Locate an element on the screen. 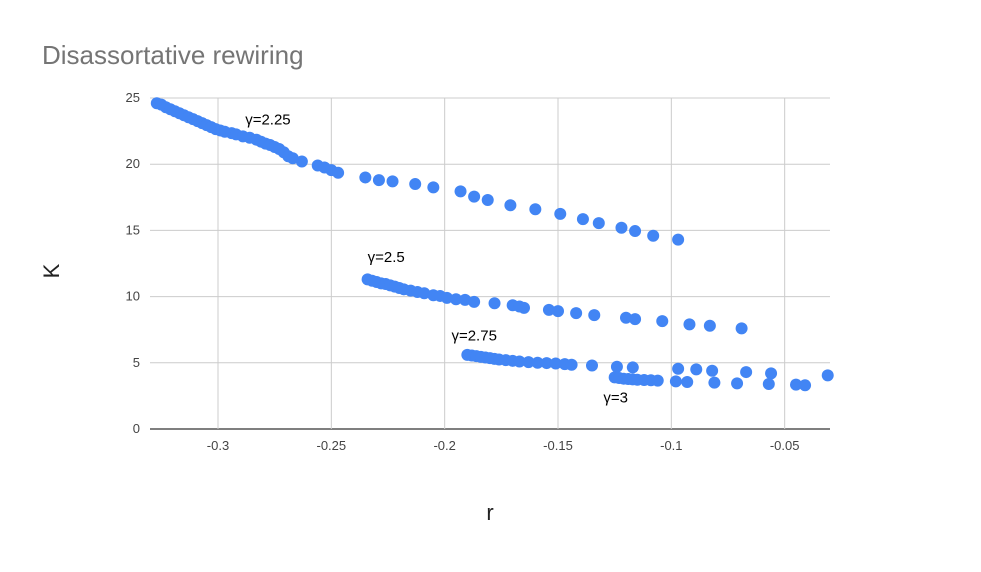 This screenshot has height=572, width=981. y-tick-label: 15 is located at coordinates (133, 229).